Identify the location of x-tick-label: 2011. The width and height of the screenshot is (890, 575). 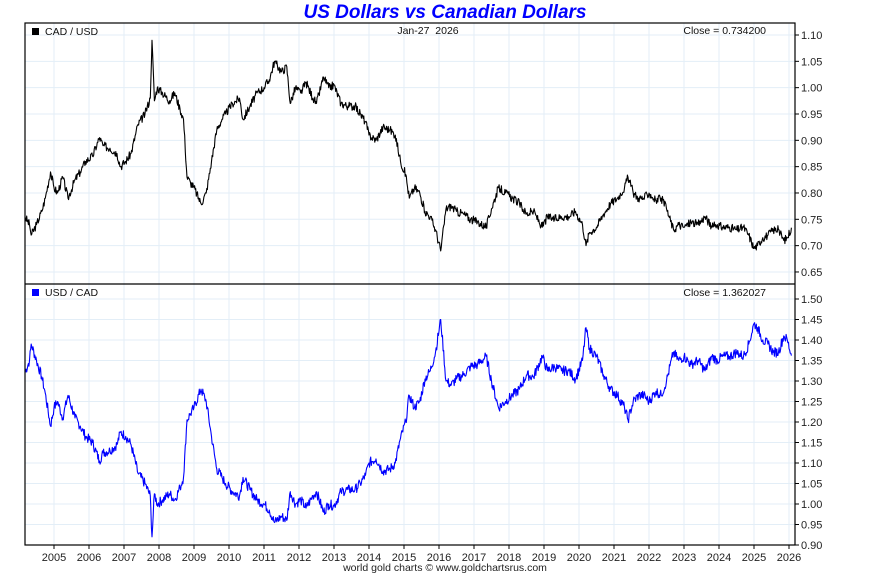
(264, 558).